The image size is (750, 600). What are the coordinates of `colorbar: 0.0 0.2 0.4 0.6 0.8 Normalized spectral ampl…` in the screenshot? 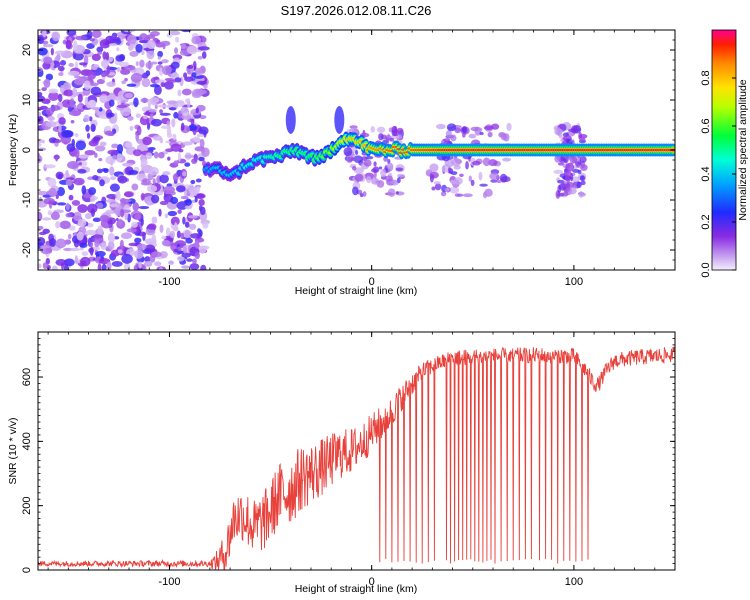 It's located at (724, 153).